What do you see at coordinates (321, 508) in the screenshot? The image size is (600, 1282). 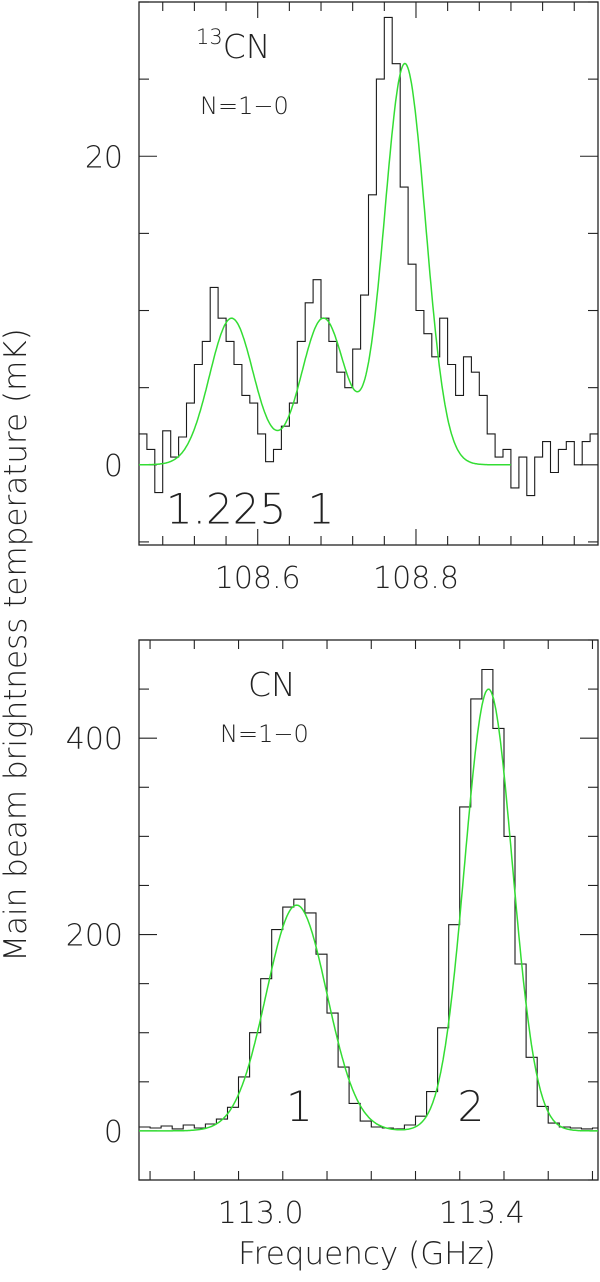 I see `panel0-component-label: 1` at bounding box center [321, 508].